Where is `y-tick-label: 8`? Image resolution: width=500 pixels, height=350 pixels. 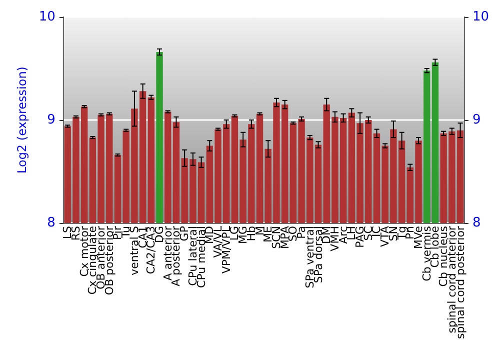
y-tick-label: 8 is located at coordinates (51, 223).